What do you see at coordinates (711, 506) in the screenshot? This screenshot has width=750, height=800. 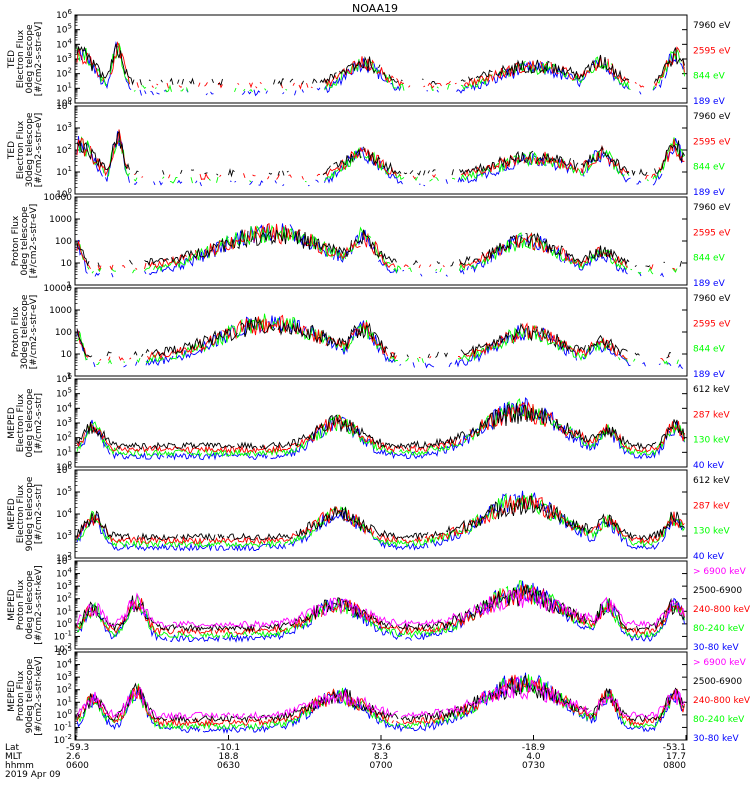 I see `legend-entry: 287 keV` at bounding box center [711, 506].